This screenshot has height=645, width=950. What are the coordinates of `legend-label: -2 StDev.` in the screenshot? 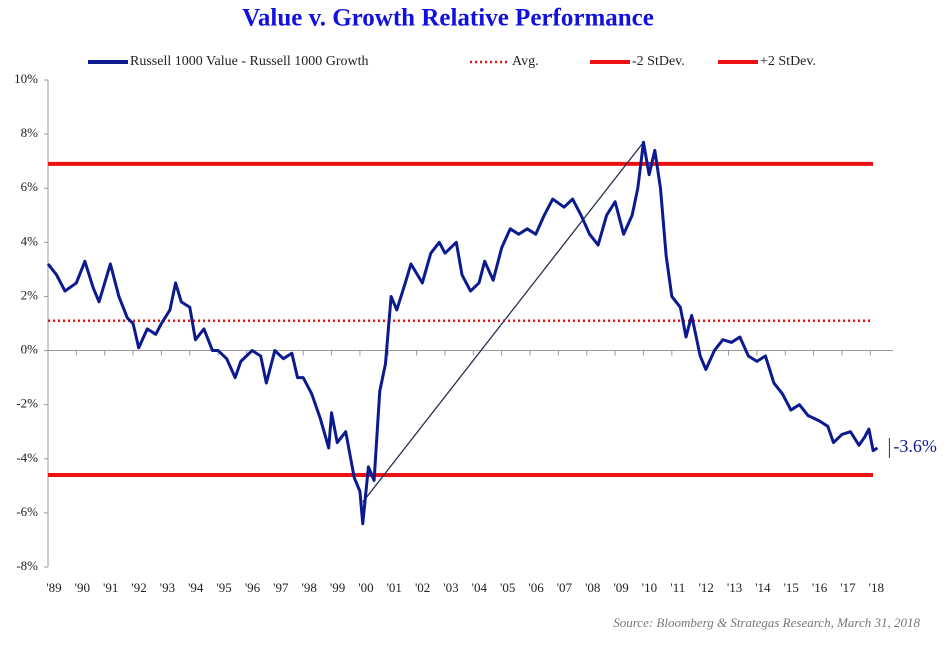 It's located at (658, 61).